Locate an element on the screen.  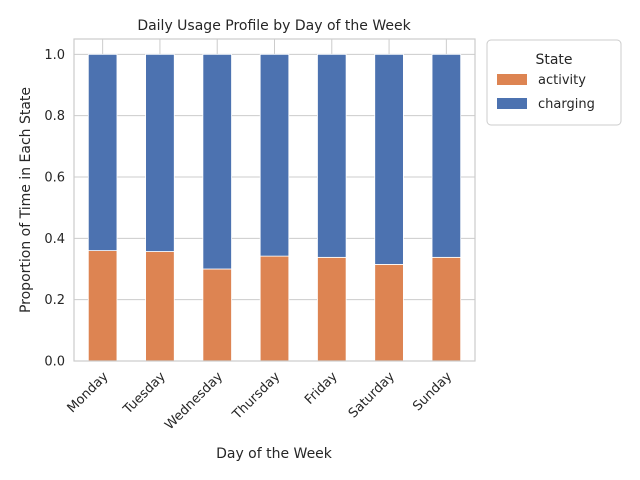
legend: State activity charging is located at coordinates (554, 82).